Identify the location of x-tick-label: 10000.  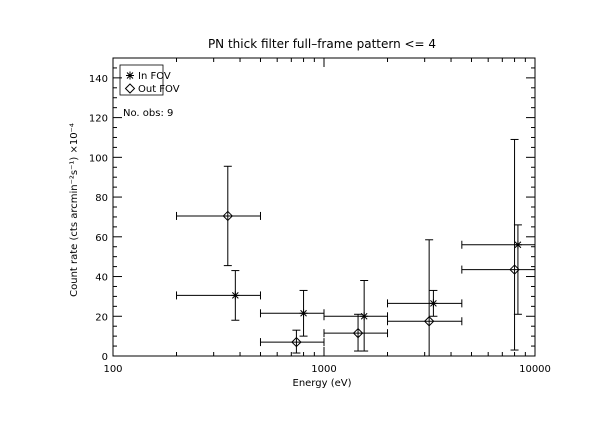
(535, 369).